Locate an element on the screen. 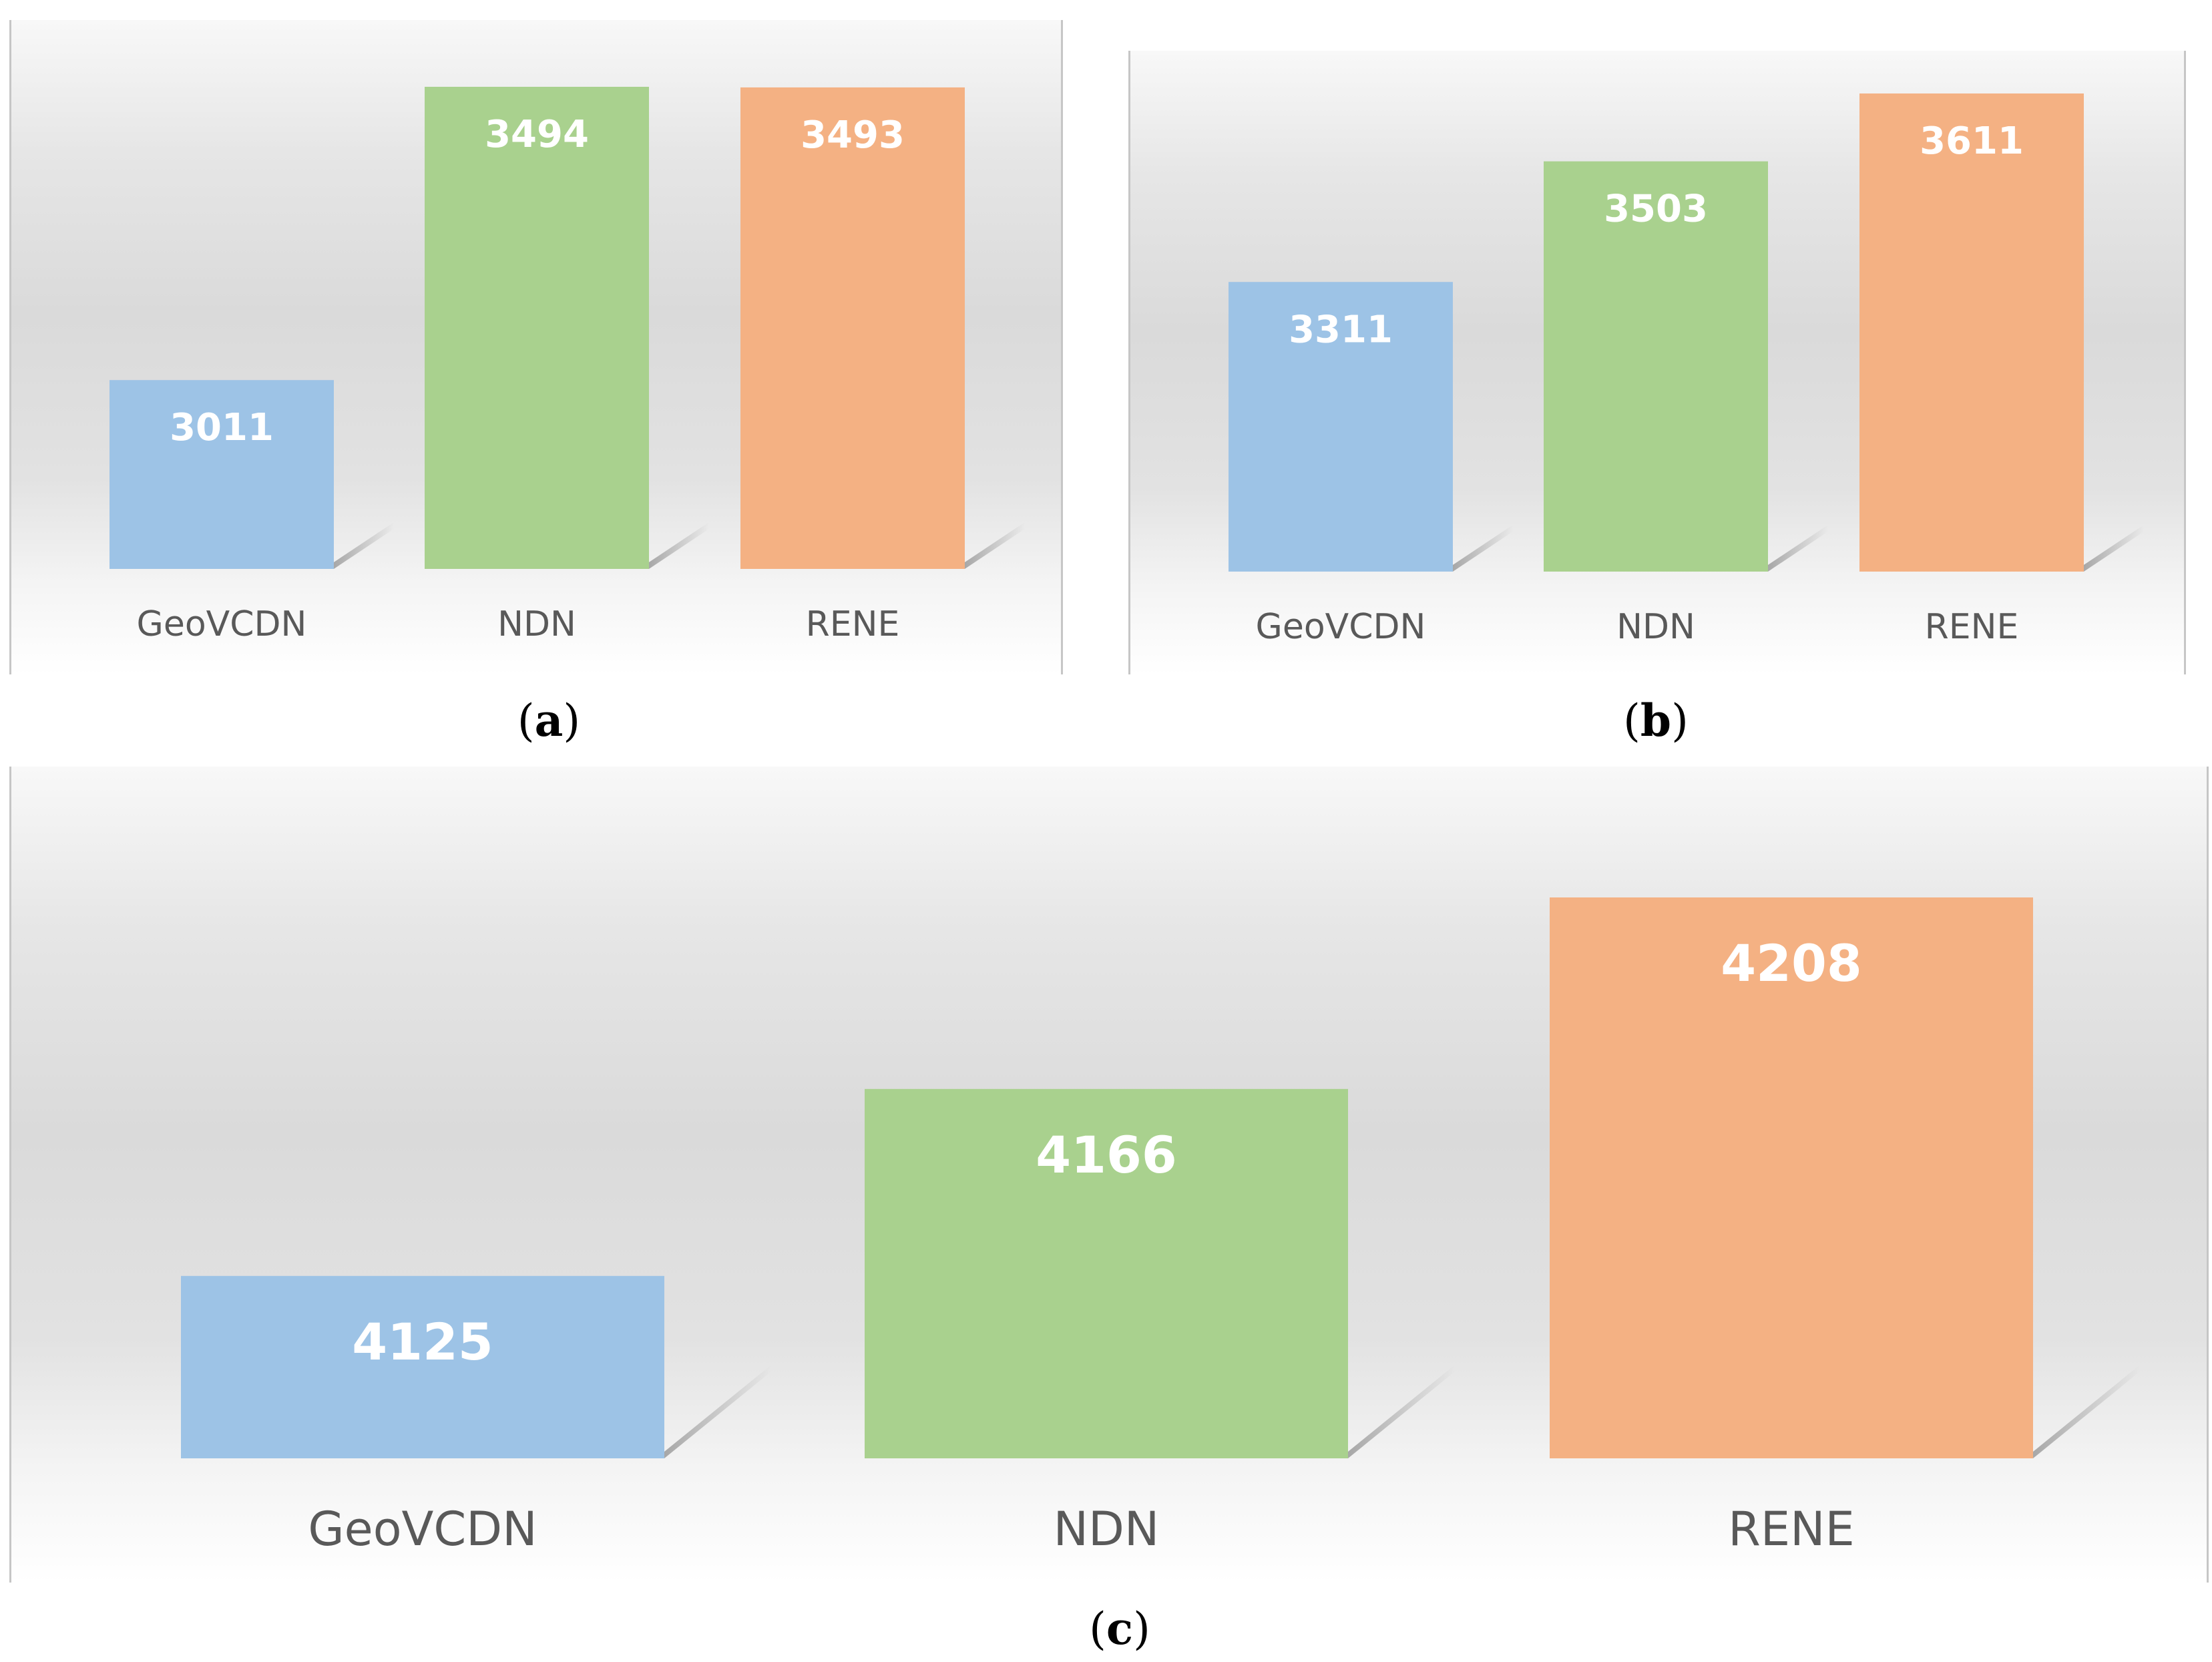 This screenshot has width=2212, height=1662. caption-b-letter: b is located at coordinates (1656, 721).